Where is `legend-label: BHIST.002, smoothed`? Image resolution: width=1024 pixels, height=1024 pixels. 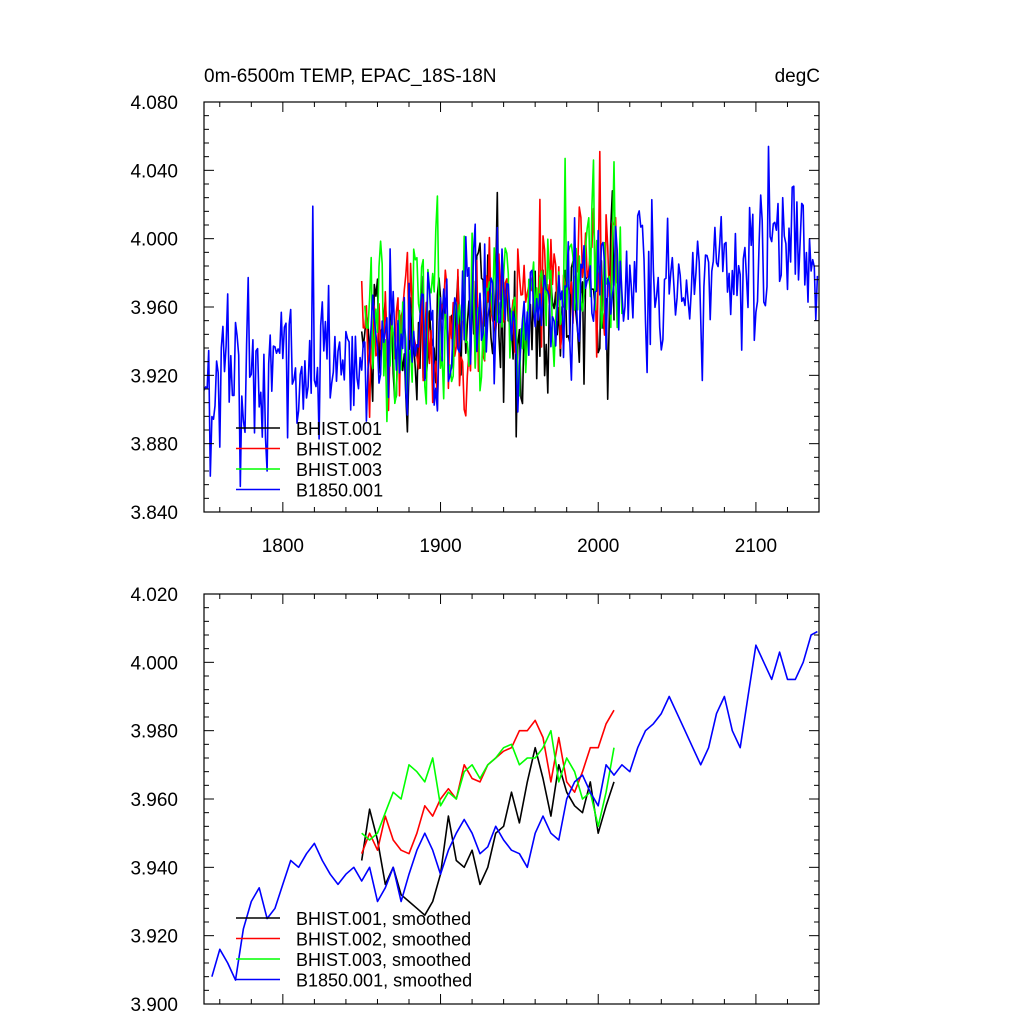 legend-label: BHIST.002, smoothed is located at coordinates (383, 940).